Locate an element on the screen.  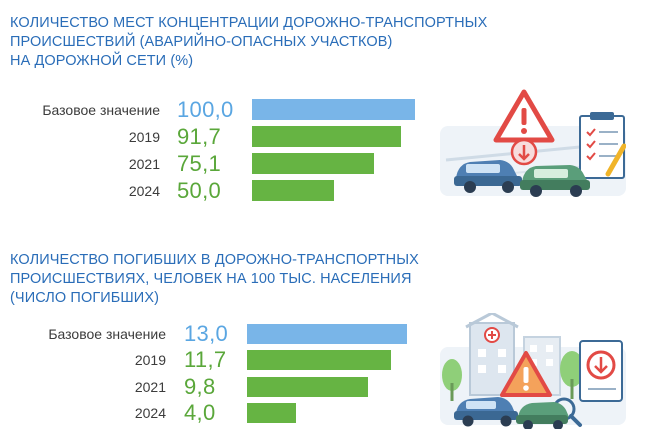
road-accident-warning-checklist-icon is located at coordinates (533, 143).